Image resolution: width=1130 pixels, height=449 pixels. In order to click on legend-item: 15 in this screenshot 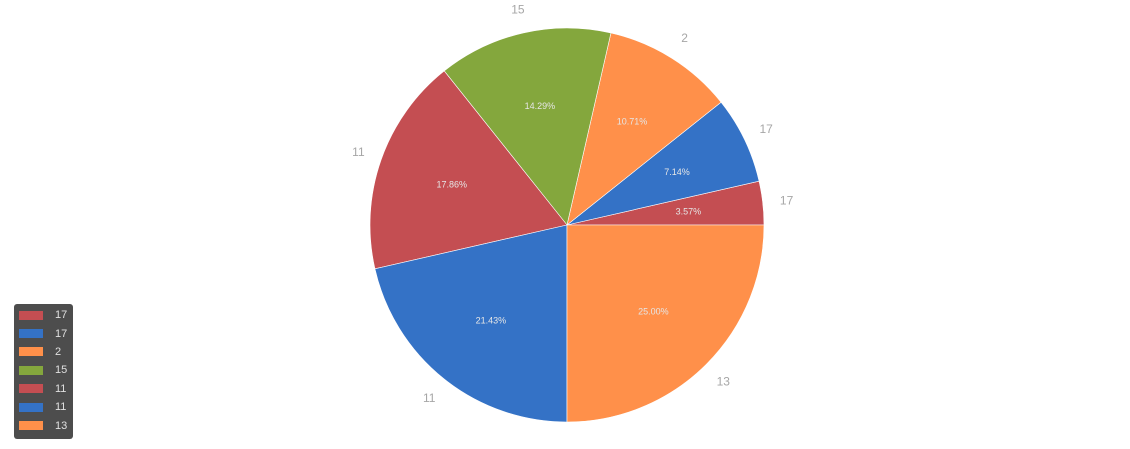, I will do `click(43, 370)`.